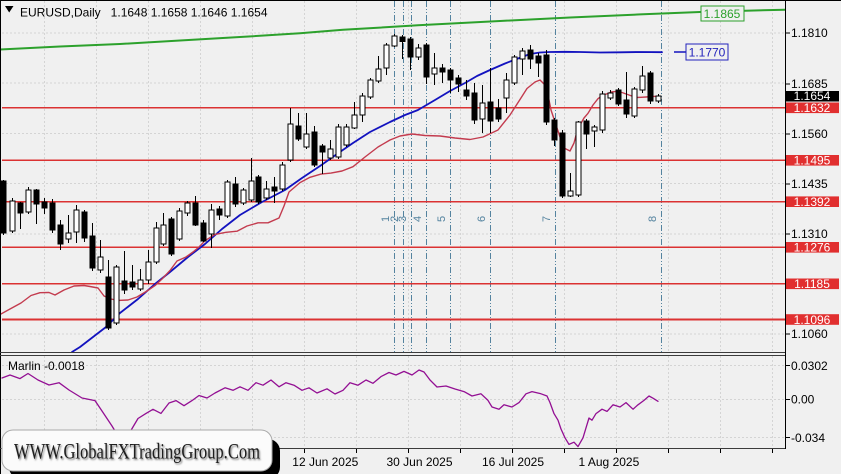 This screenshot has width=841, height=474. What do you see at coordinates (812, 108) in the screenshot?
I see `svg-text: 1.1632` at bounding box center [812, 108].